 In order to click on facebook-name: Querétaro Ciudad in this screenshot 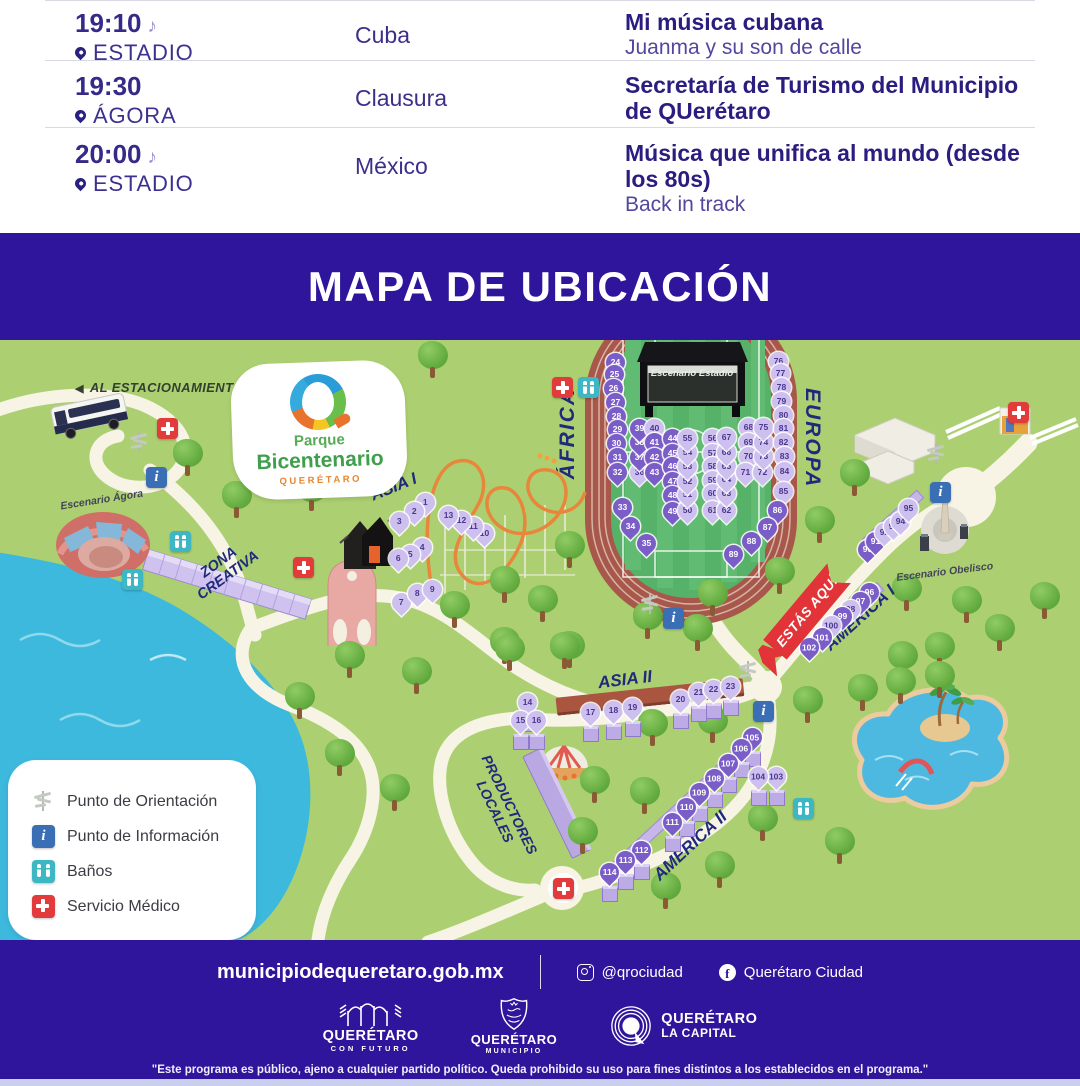, I will do `click(803, 972)`.